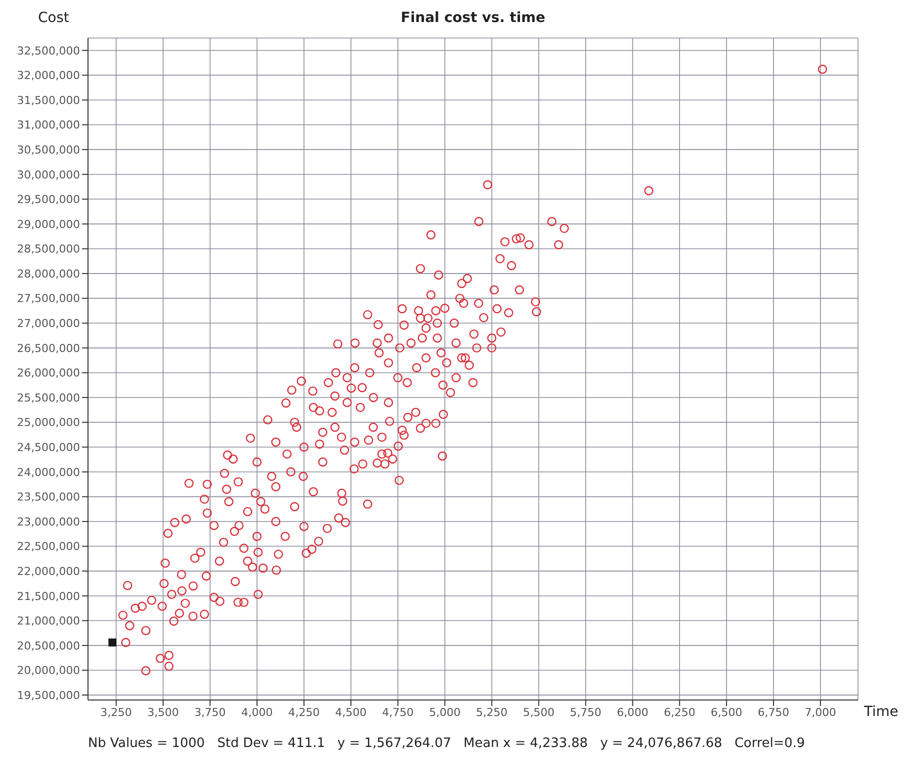 The height and width of the screenshot is (771, 920). I want to click on y-tick-label: 23,500,000, so click(48, 497).